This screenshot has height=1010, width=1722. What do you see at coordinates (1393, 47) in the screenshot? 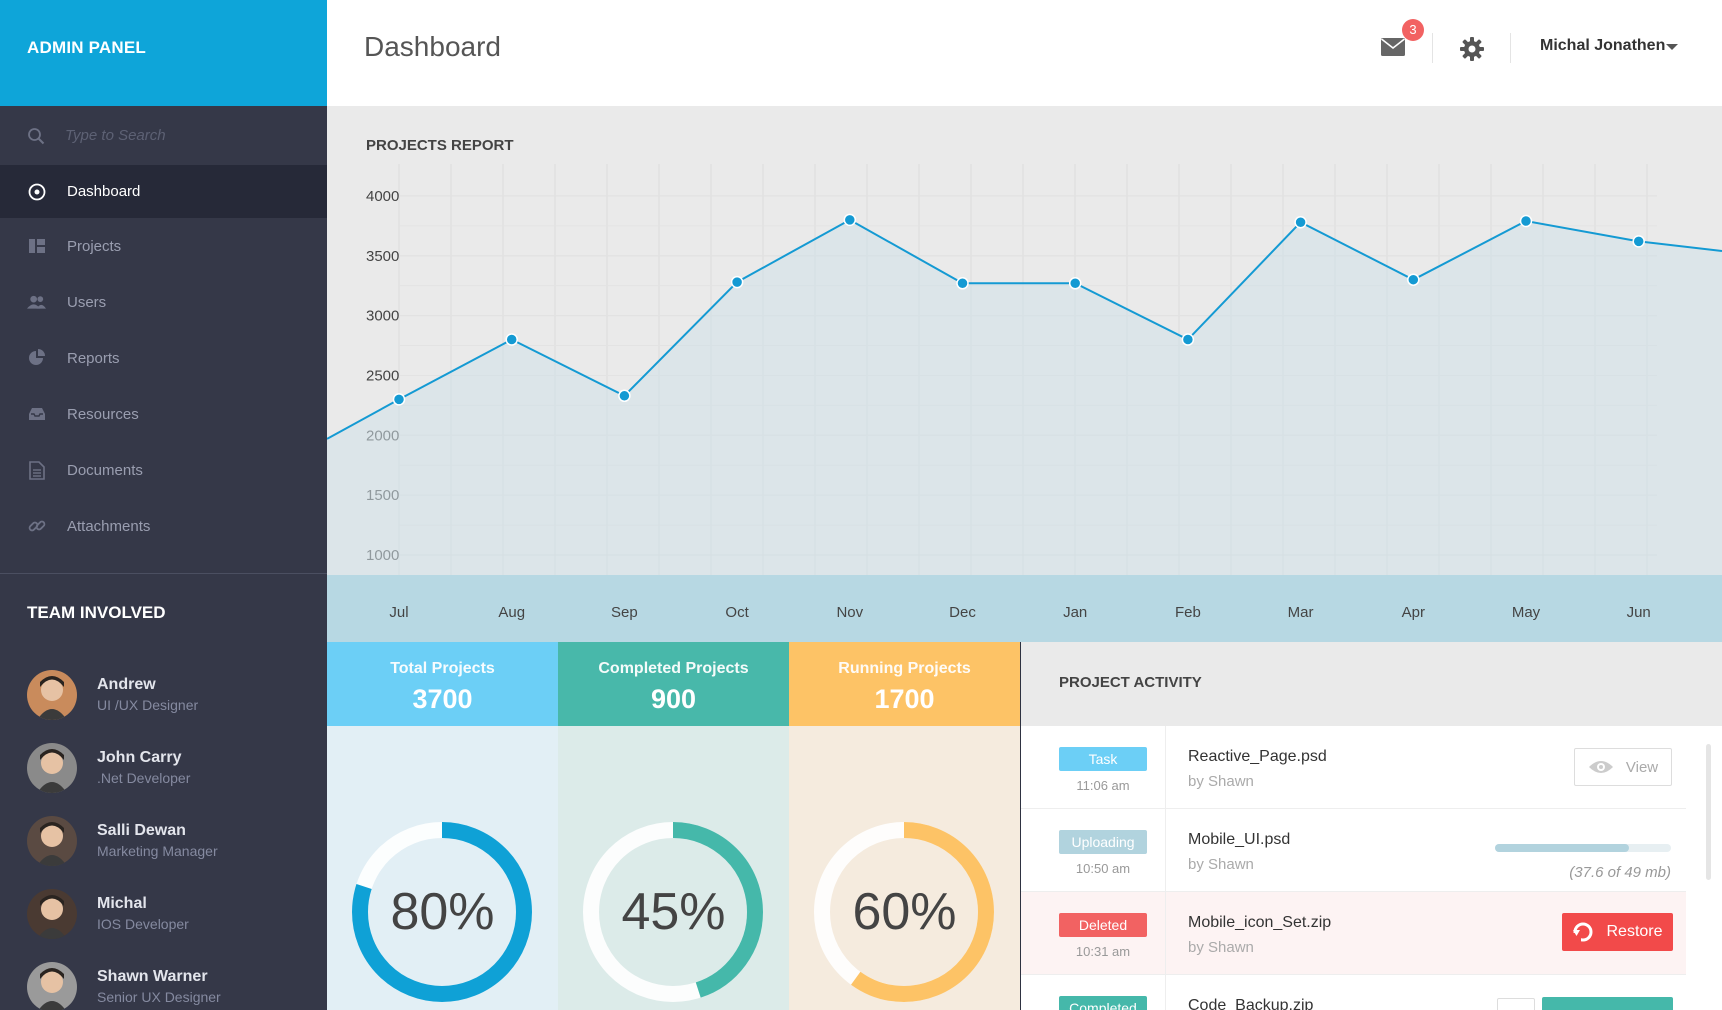
I see `mail-icon` at bounding box center [1393, 47].